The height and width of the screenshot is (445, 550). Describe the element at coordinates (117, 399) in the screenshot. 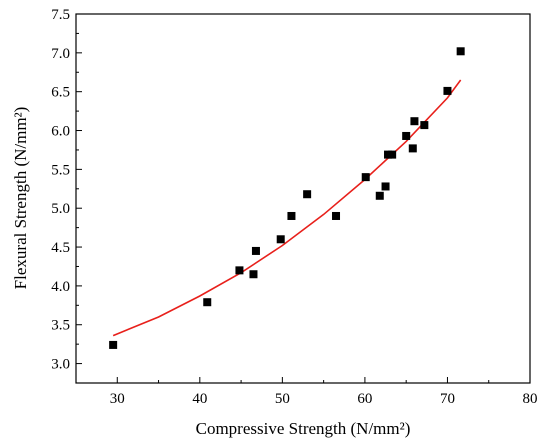

I see `x-tick-label: 30` at that location.